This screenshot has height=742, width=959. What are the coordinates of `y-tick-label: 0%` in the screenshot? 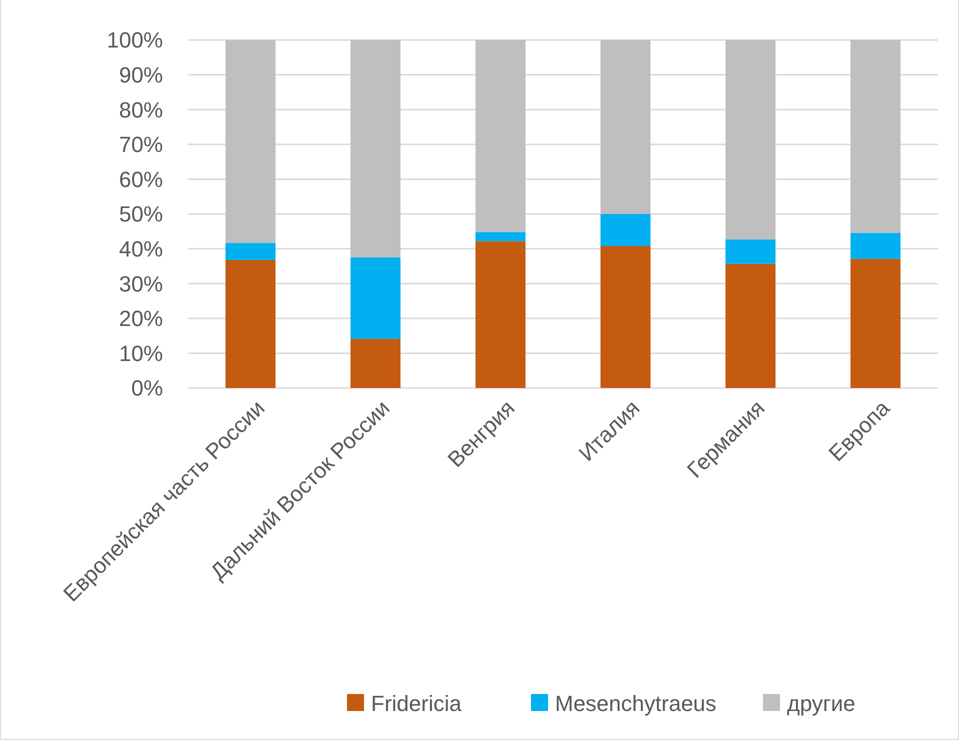 It's located at (147, 388).